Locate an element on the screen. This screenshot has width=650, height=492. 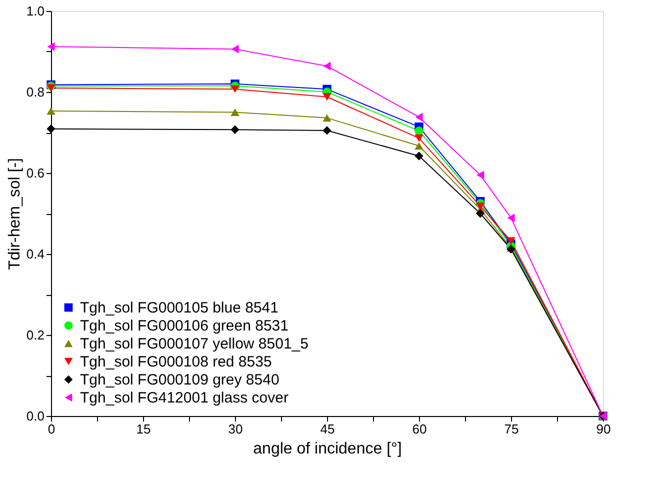
y-tick-label: 0.6 is located at coordinates (35, 173).